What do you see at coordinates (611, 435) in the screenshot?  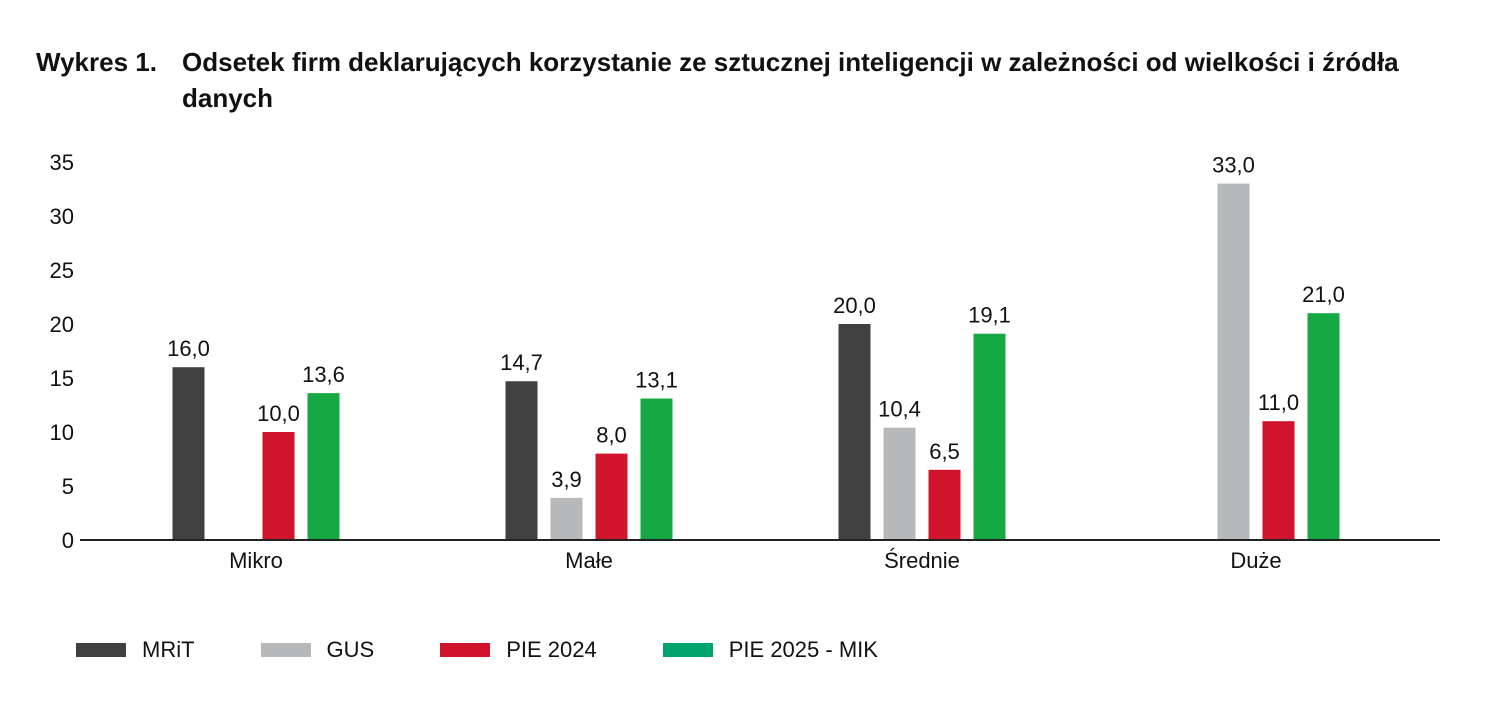 I see `data-label-pie-2024-male: 8,0` at bounding box center [611, 435].